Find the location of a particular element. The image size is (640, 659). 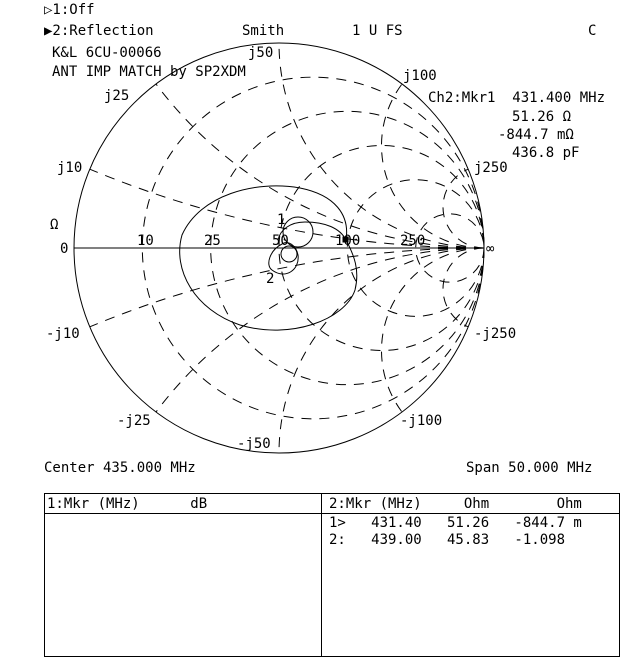

resistance-label: 100 is located at coordinates (347, 241).